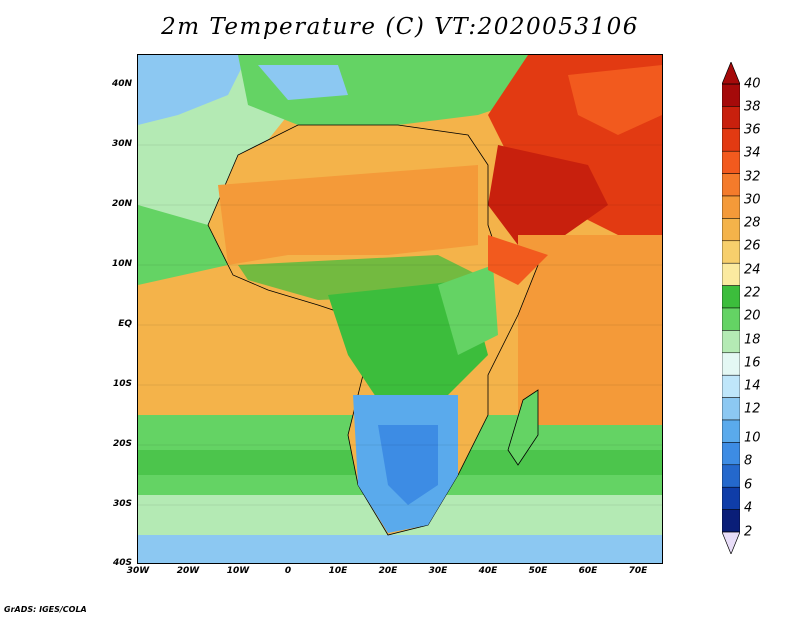 The width and height of the screenshot is (800, 618). Describe the element at coordinates (408, 465) in the screenshot. I see `southern-africa-cold` at that location.